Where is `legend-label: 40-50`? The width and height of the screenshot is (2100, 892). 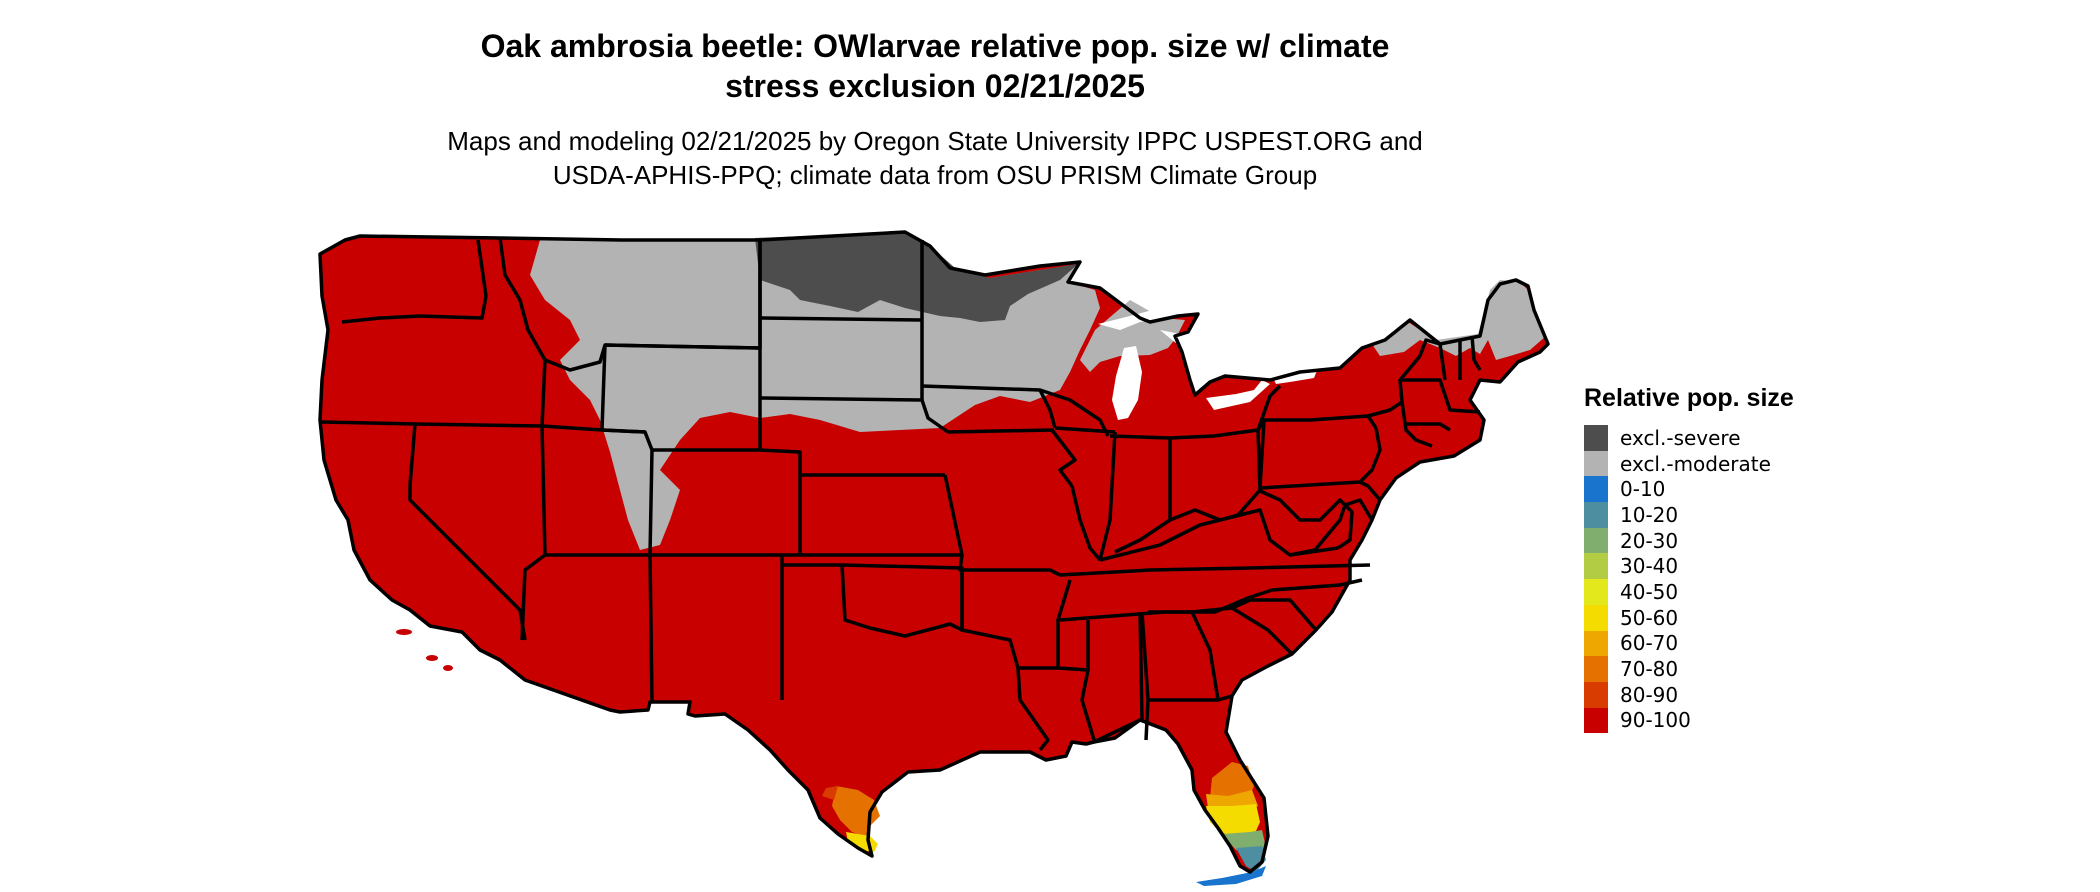 legend-label: 40-50 is located at coordinates (1649, 591).